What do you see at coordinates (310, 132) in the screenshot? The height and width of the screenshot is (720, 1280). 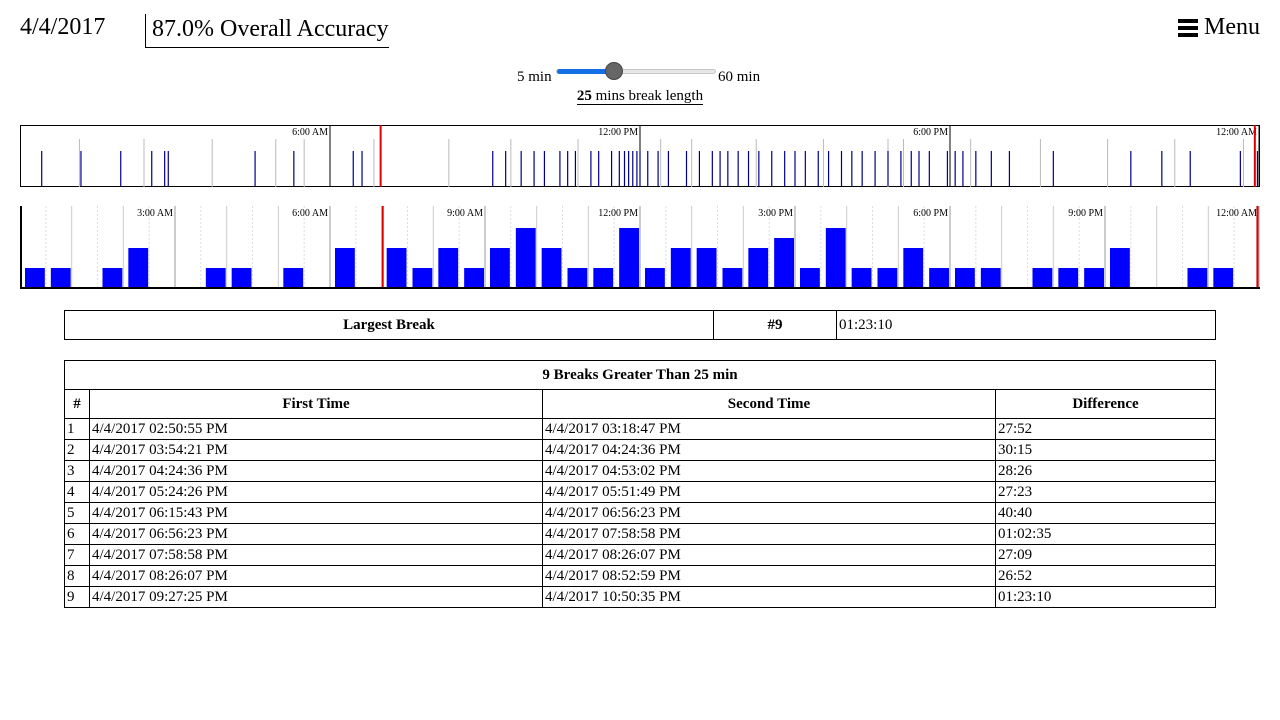 I see `timeline-tick-label: 6:00 AM` at bounding box center [310, 132].